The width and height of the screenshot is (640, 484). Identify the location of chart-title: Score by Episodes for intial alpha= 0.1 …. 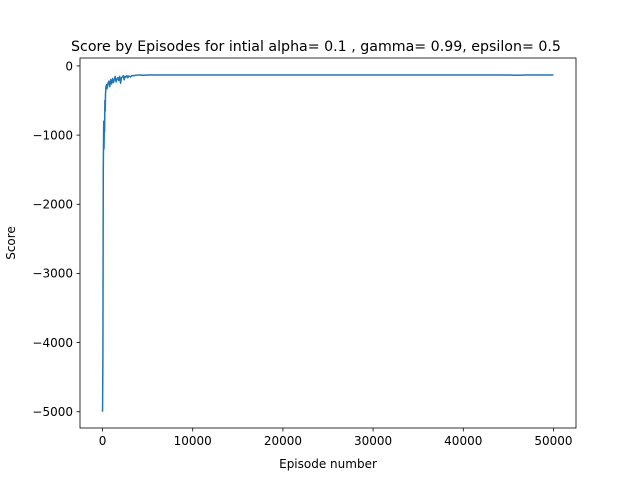
(316, 47).